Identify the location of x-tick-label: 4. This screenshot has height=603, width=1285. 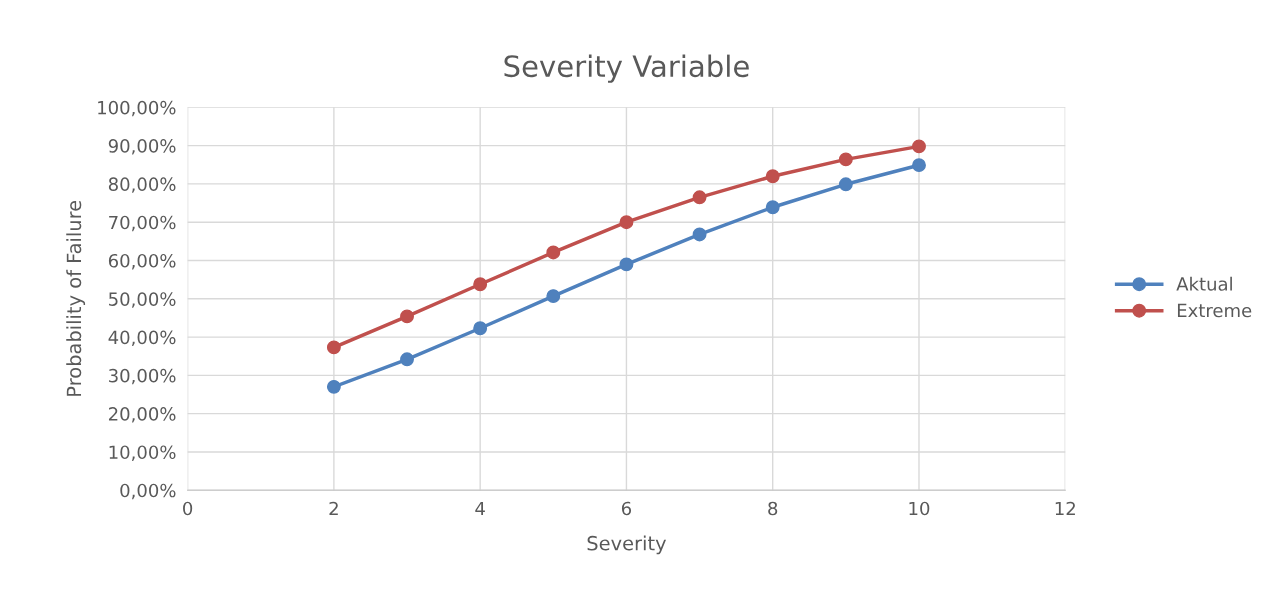
(480, 508).